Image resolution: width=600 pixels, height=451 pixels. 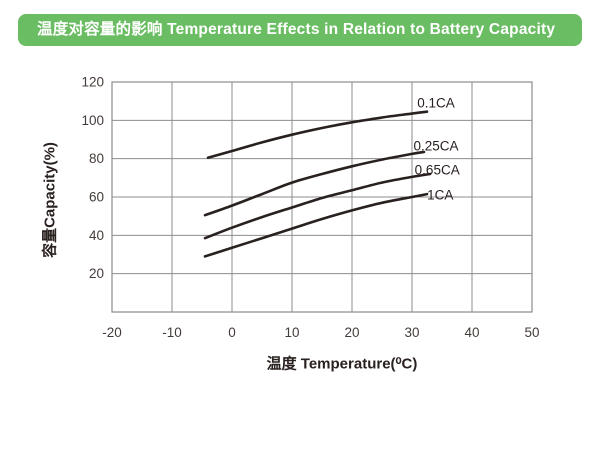 I want to click on y-tick-label-60: 60, so click(x=96, y=197).